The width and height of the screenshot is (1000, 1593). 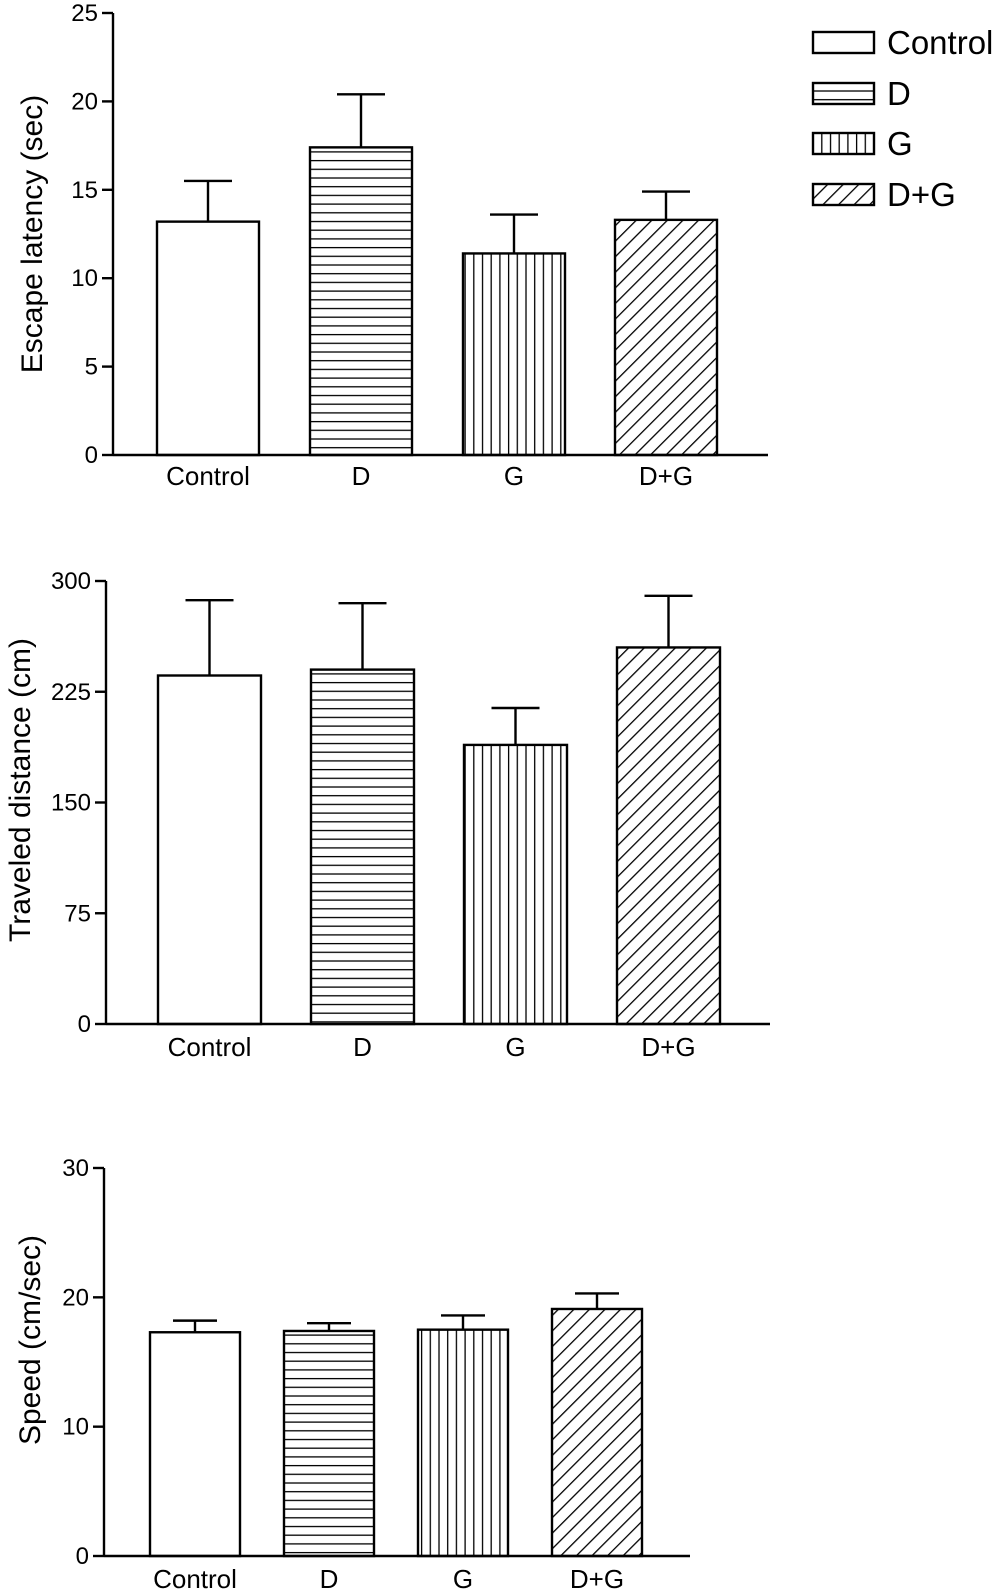 What do you see at coordinates (30, 1340) in the screenshot?
I see `y-axis-title: Speed (cm/sec)` at bounding box center [30, 1340].